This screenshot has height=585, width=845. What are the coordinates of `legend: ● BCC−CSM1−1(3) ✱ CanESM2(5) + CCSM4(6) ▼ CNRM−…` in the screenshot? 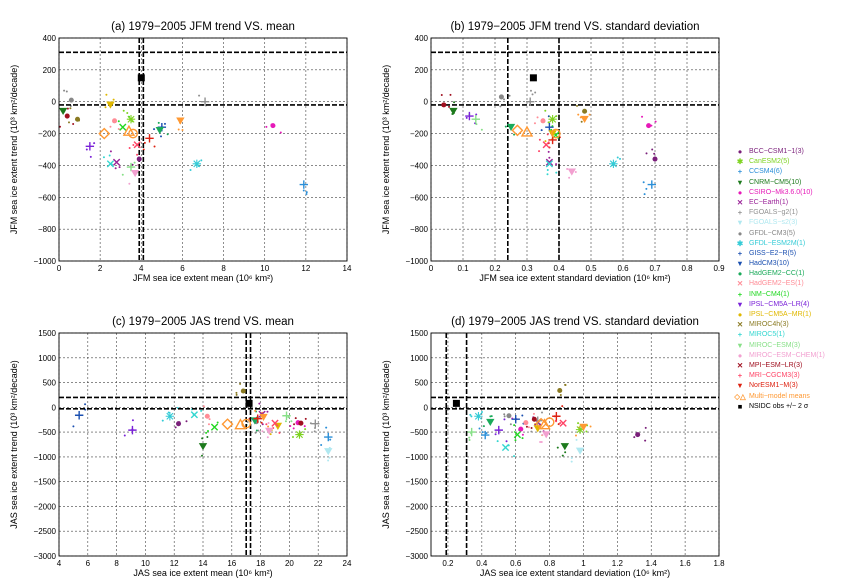 It's located at (789, 279).